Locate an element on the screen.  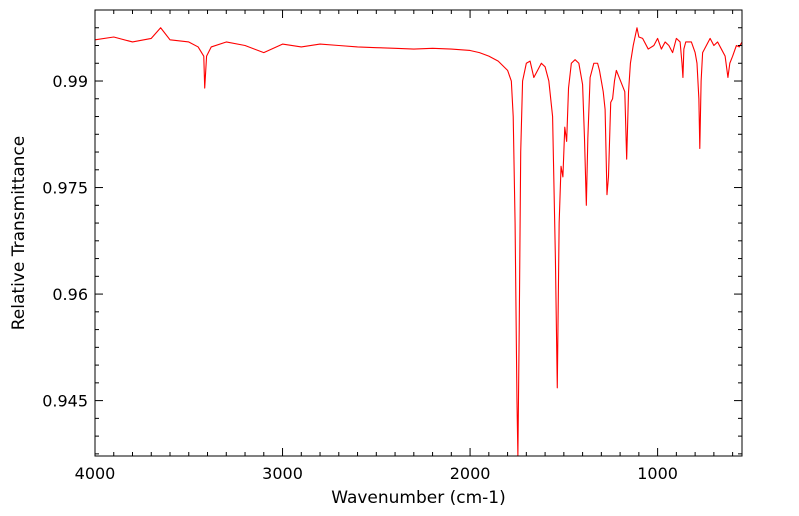
x-tick-label: 2000 is located at coordinates (470, 473).